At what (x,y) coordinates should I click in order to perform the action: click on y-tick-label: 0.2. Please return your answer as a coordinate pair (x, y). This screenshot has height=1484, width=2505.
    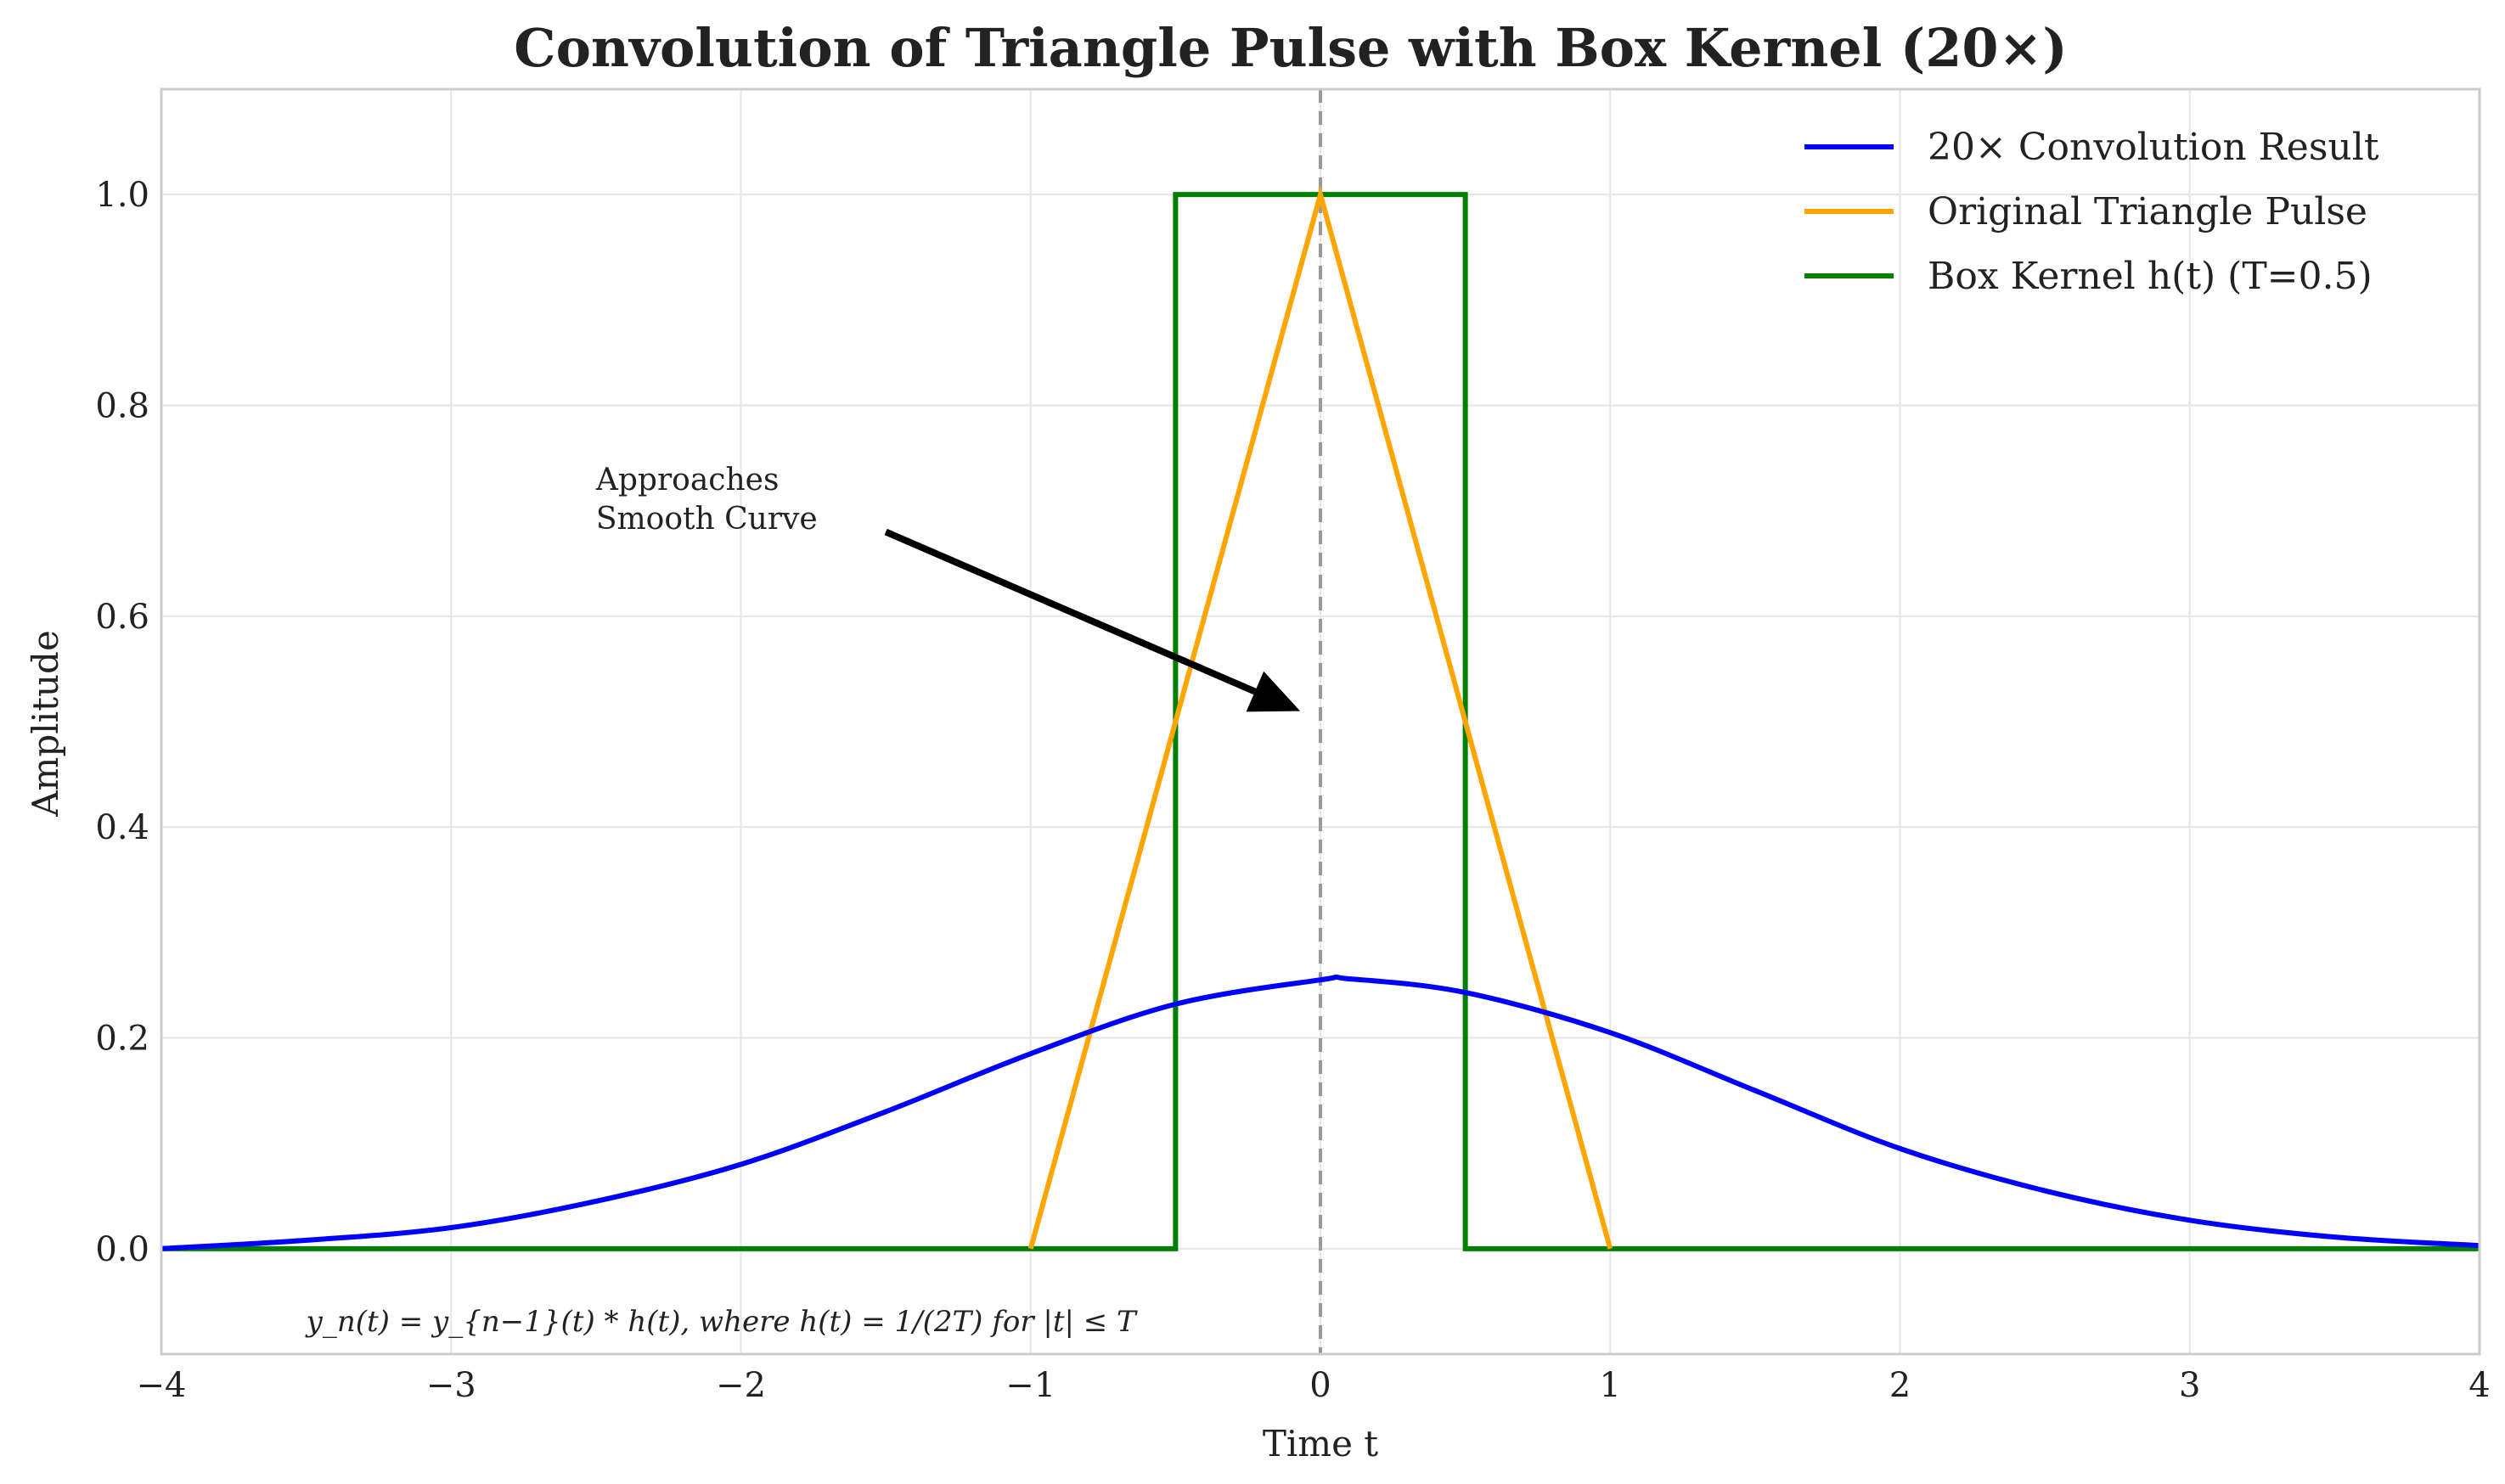
    Looking at the image, I should click on (122, 1039).